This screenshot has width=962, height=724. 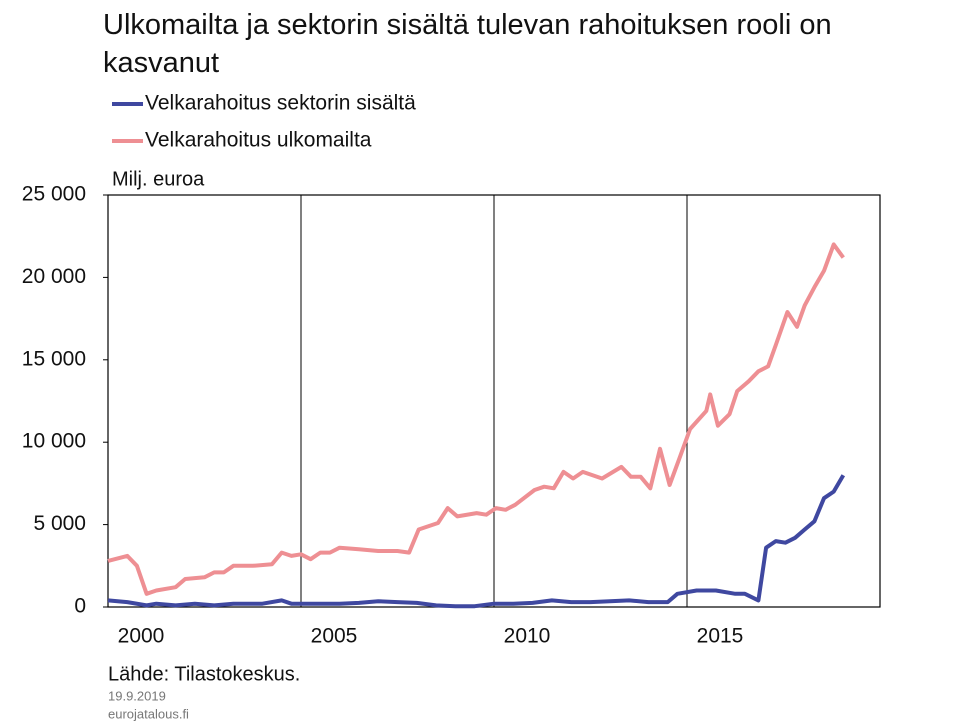 What do you see at coordinates (54, 441) in the screenshot?
I see `y-tick-label: 10 000` at bounding box center [54, 441].